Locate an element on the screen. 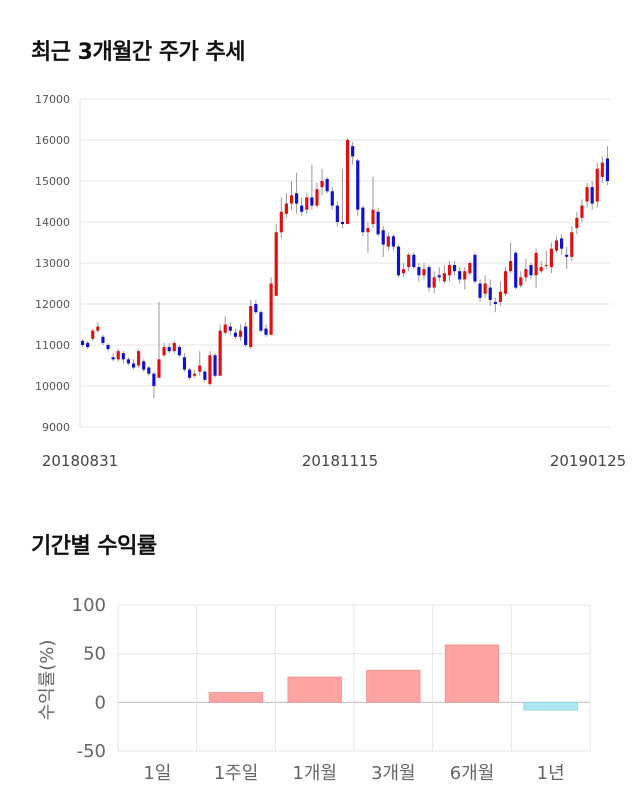  bar-x-axis: 1일 1주일 1개월 3개월 6개월 1년 is located at coordinates (353, 773).